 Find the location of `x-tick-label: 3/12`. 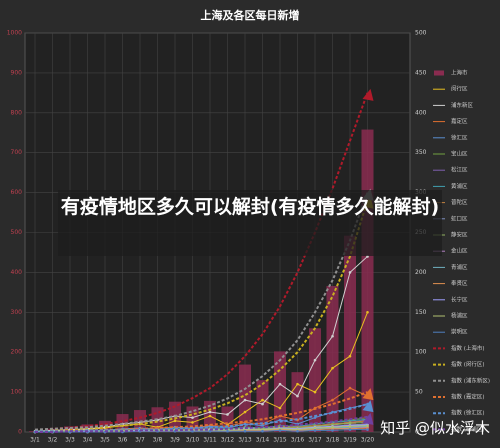

x-tick-label: 3/12 is located at coordinates (228, 440).